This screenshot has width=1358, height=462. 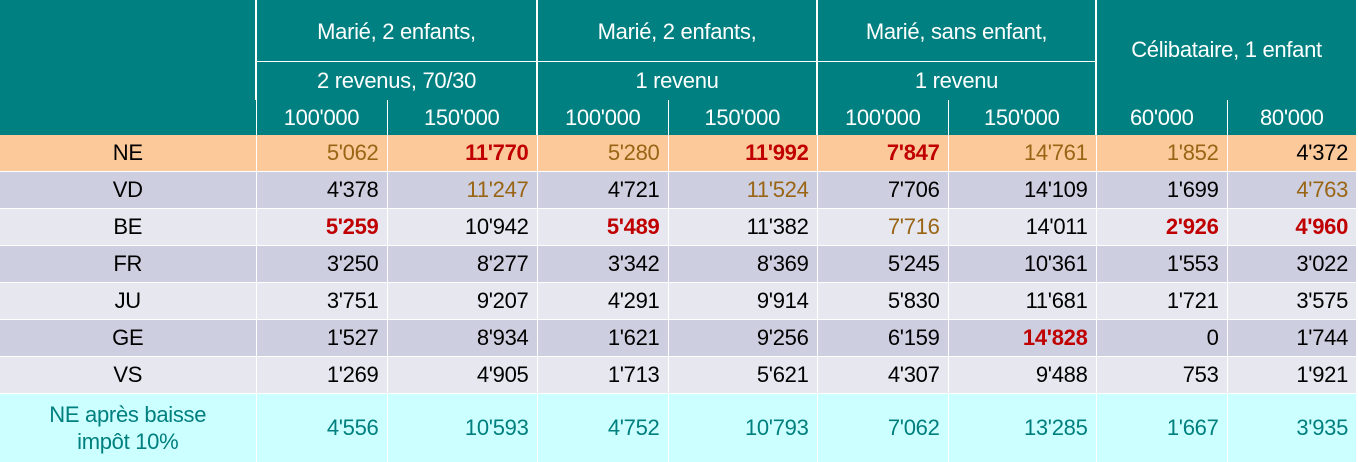 What do you see at coordinates (1291, 153) in the screenshot?
I see `table-cell: 4'372` at bounding box center [1291, 153].